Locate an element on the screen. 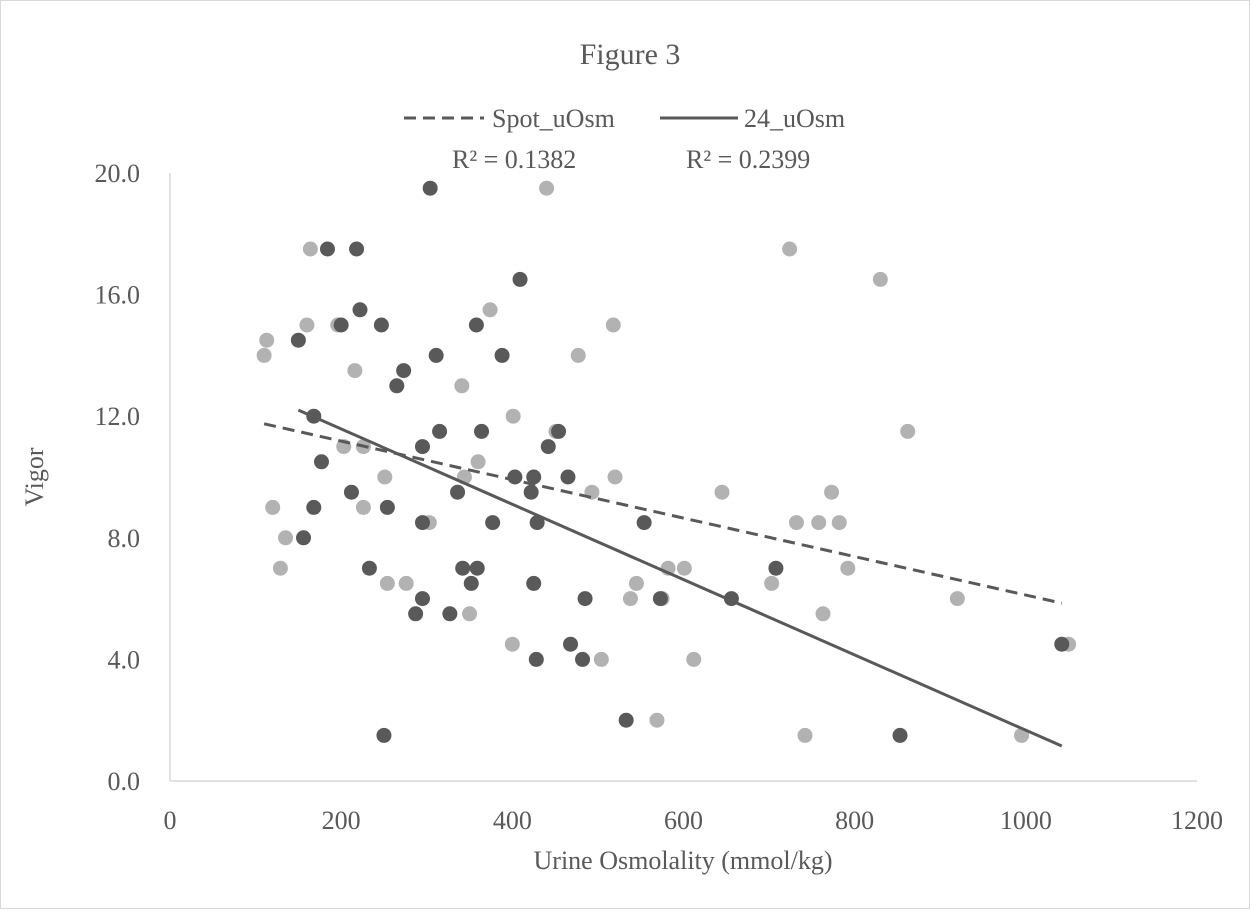  x-axis-label: Urine Osmolality (mmol/kg) is located at coordinates (683, 860).